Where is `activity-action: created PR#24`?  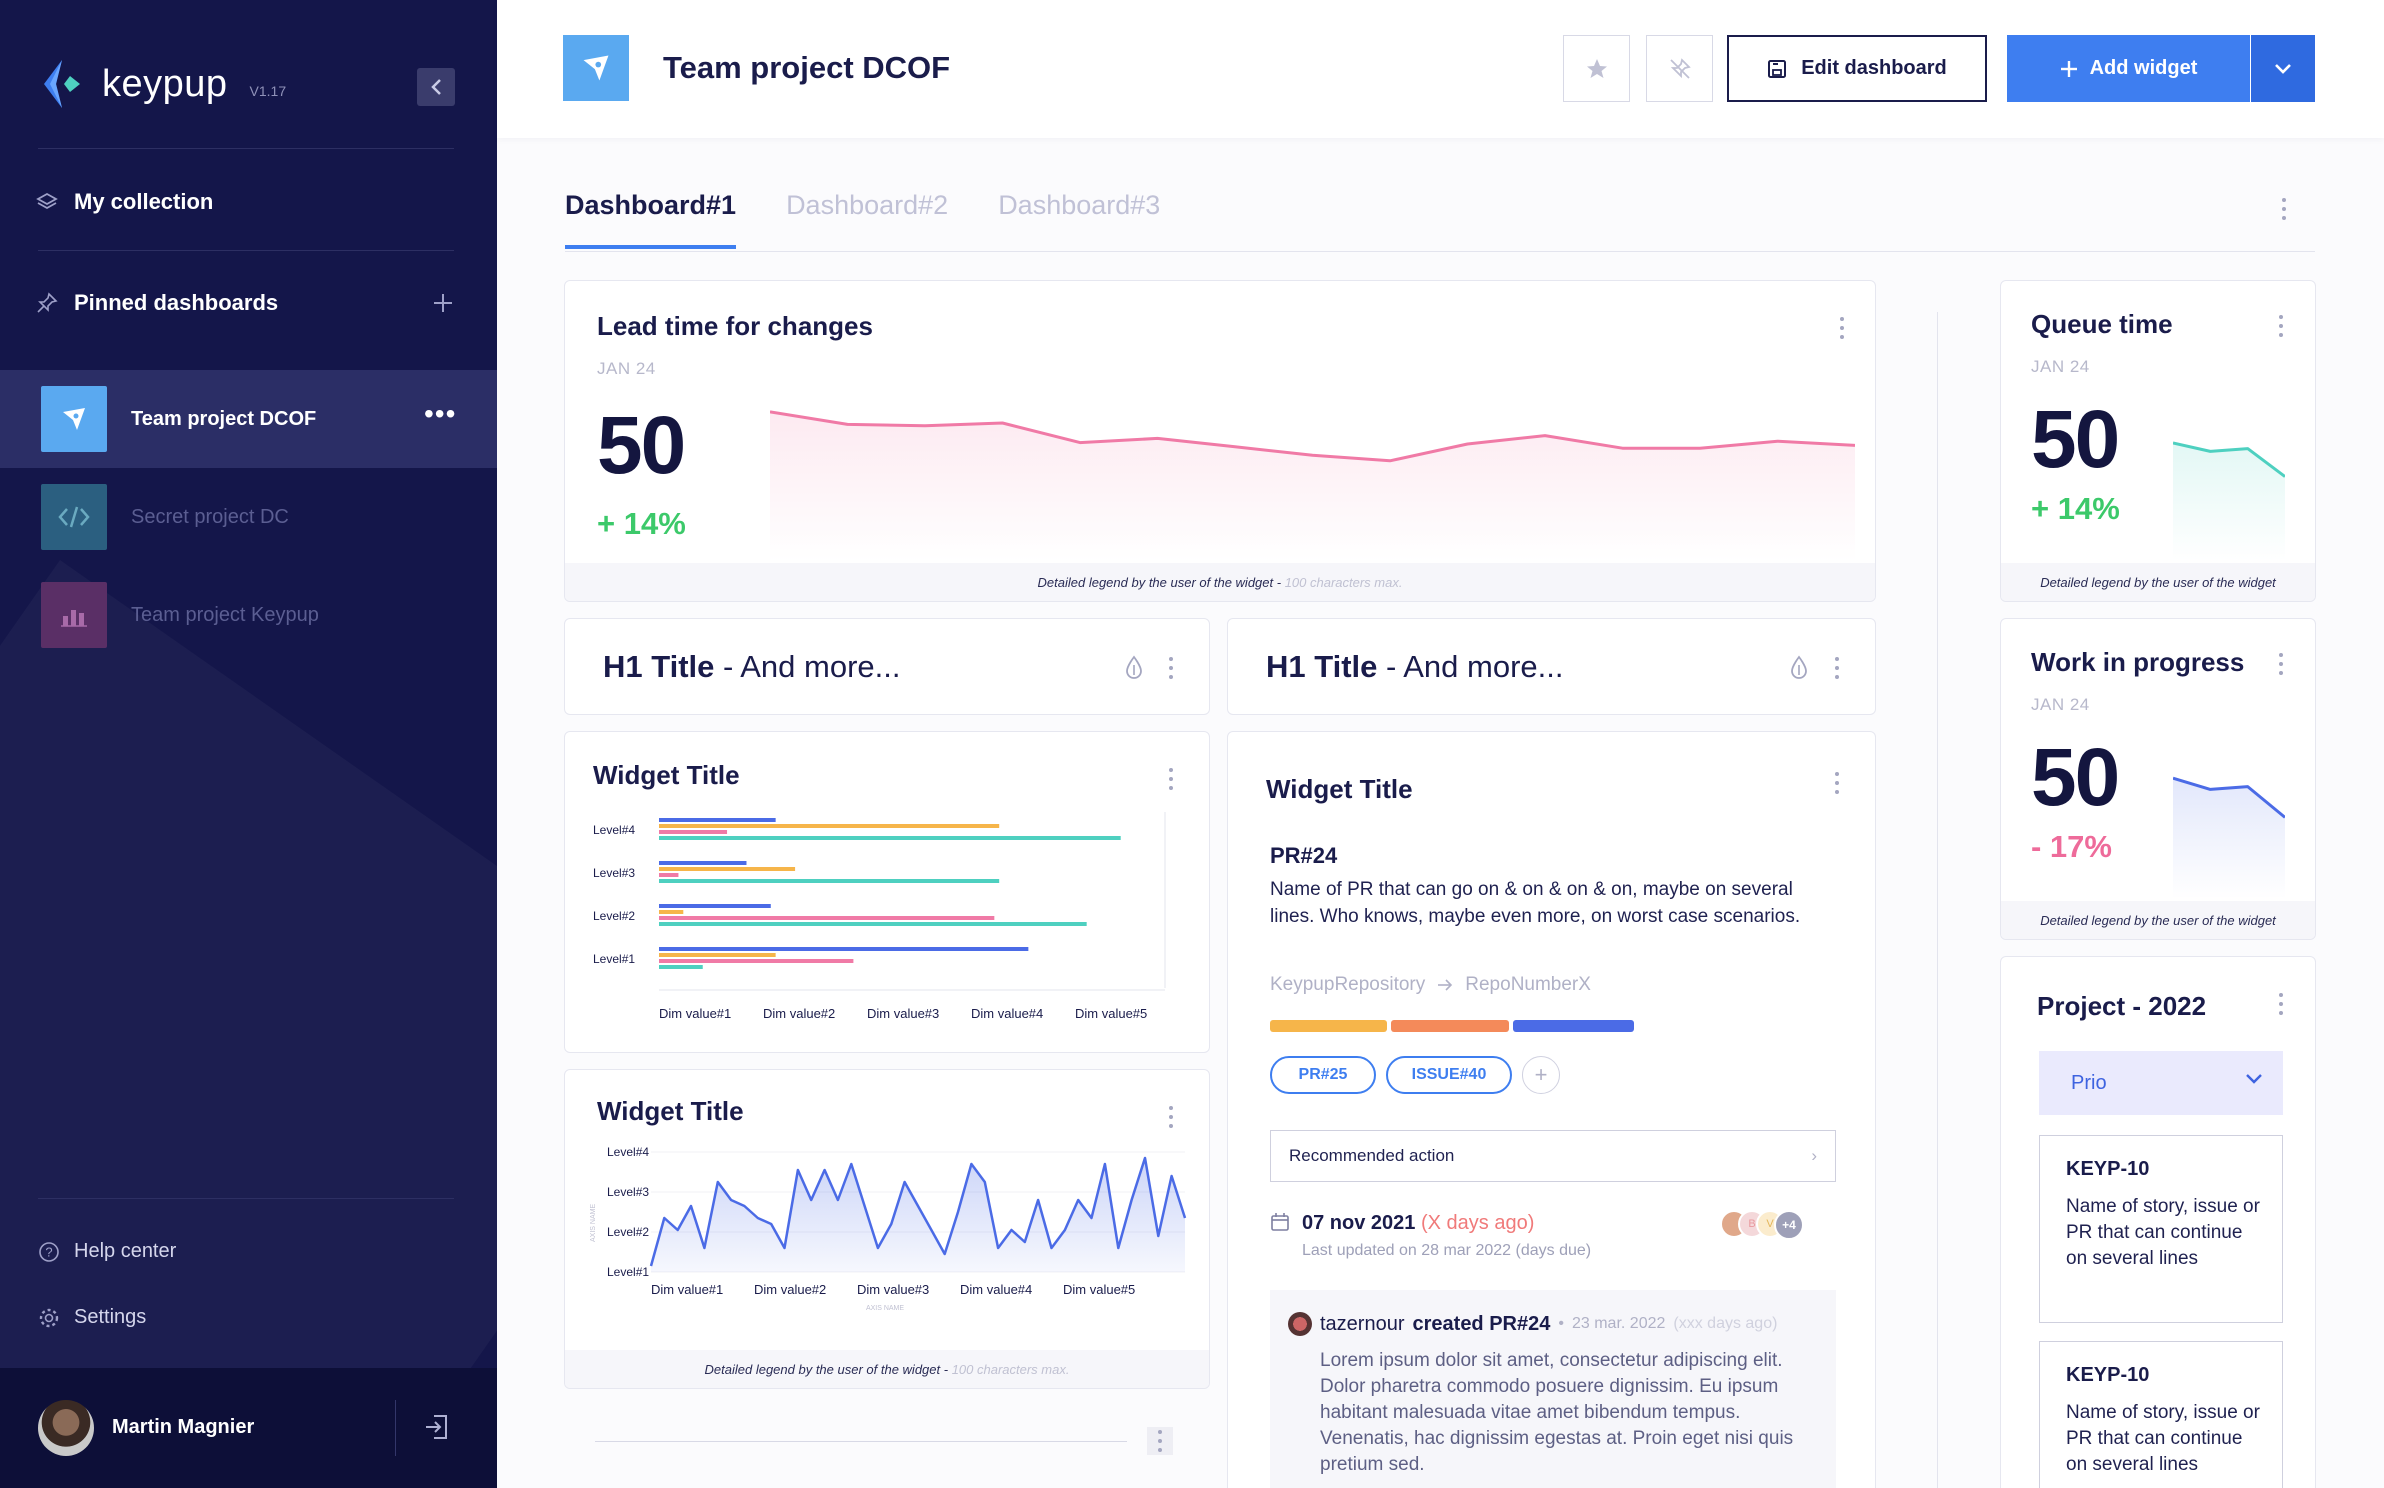 activity-action: created PR#24 is located at coordinates (1481, 1323).